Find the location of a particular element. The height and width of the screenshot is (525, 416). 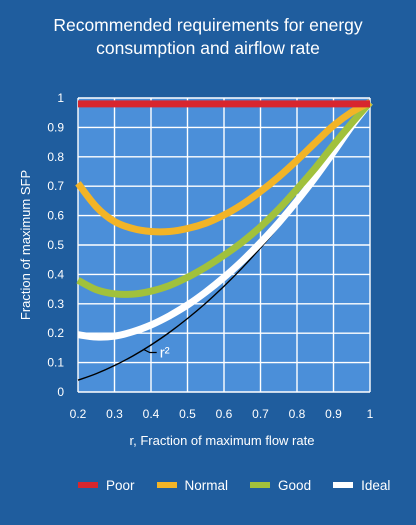

y-tick-label: 0.7 is located at coordinates (55, 186).